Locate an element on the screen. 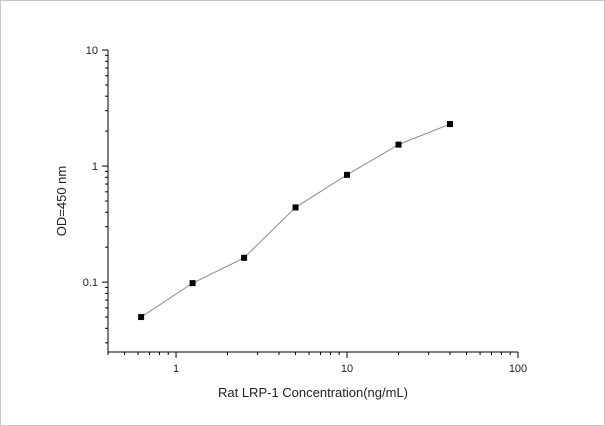 The width and height of the screenshot is (605, 426). x-axis-tick-labels: 1 10 100 is located at coordinates (350, 369).